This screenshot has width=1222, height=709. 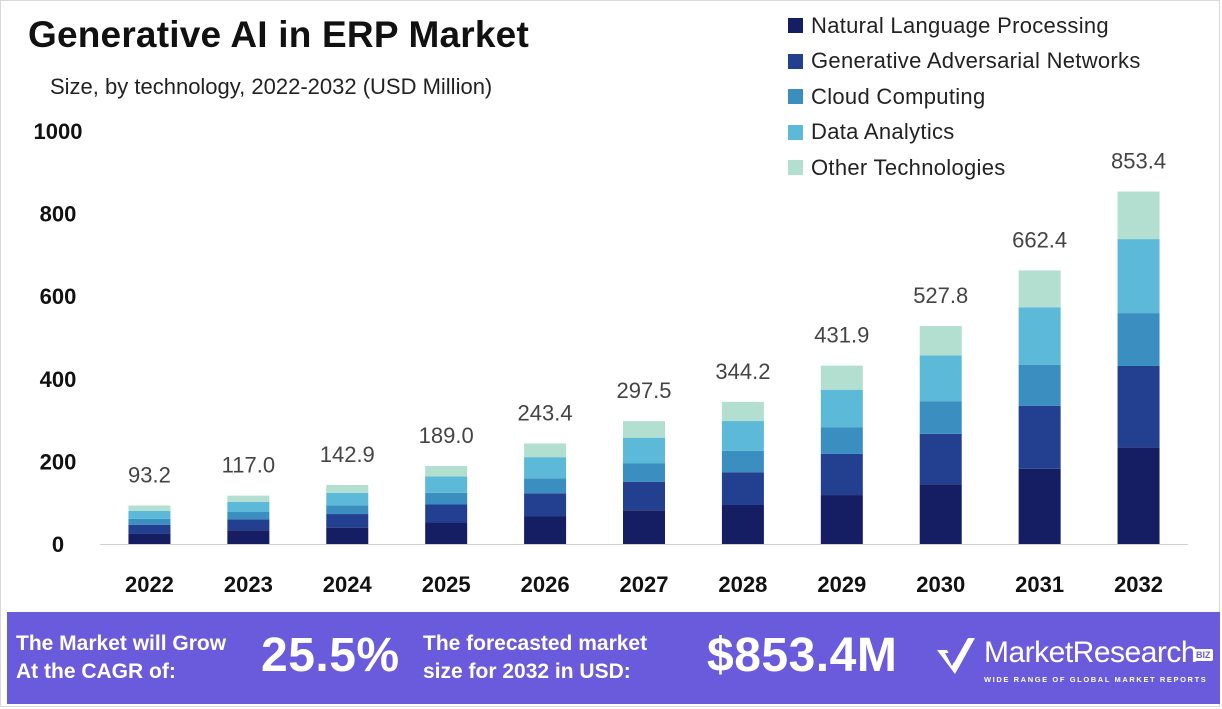 What do you see at coordinates (535, 643) in the screenshot?
I see `forecast-caption-line1: The forecasted market` at bounding box center [535, 643].